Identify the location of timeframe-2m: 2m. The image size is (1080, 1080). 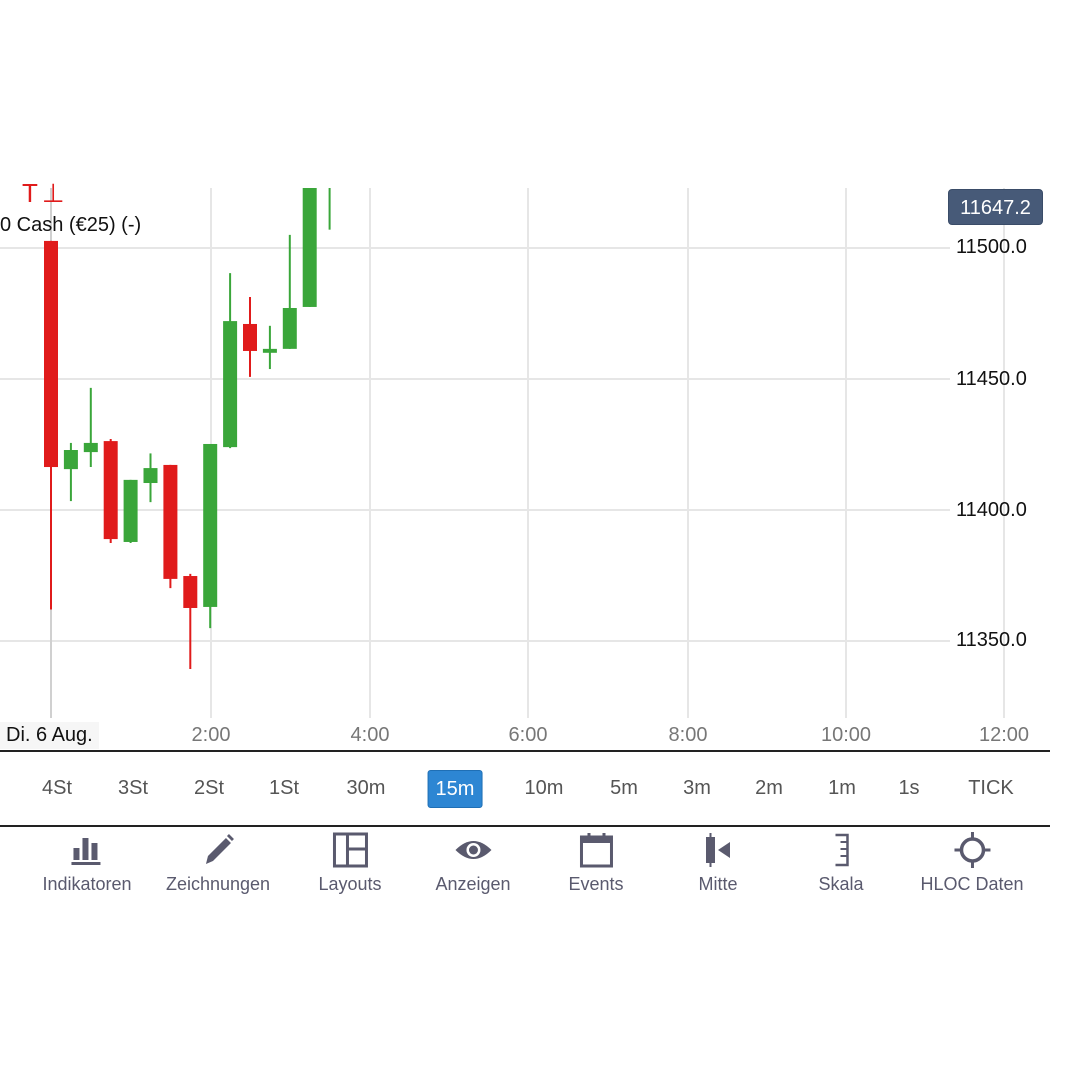
(769, 788).